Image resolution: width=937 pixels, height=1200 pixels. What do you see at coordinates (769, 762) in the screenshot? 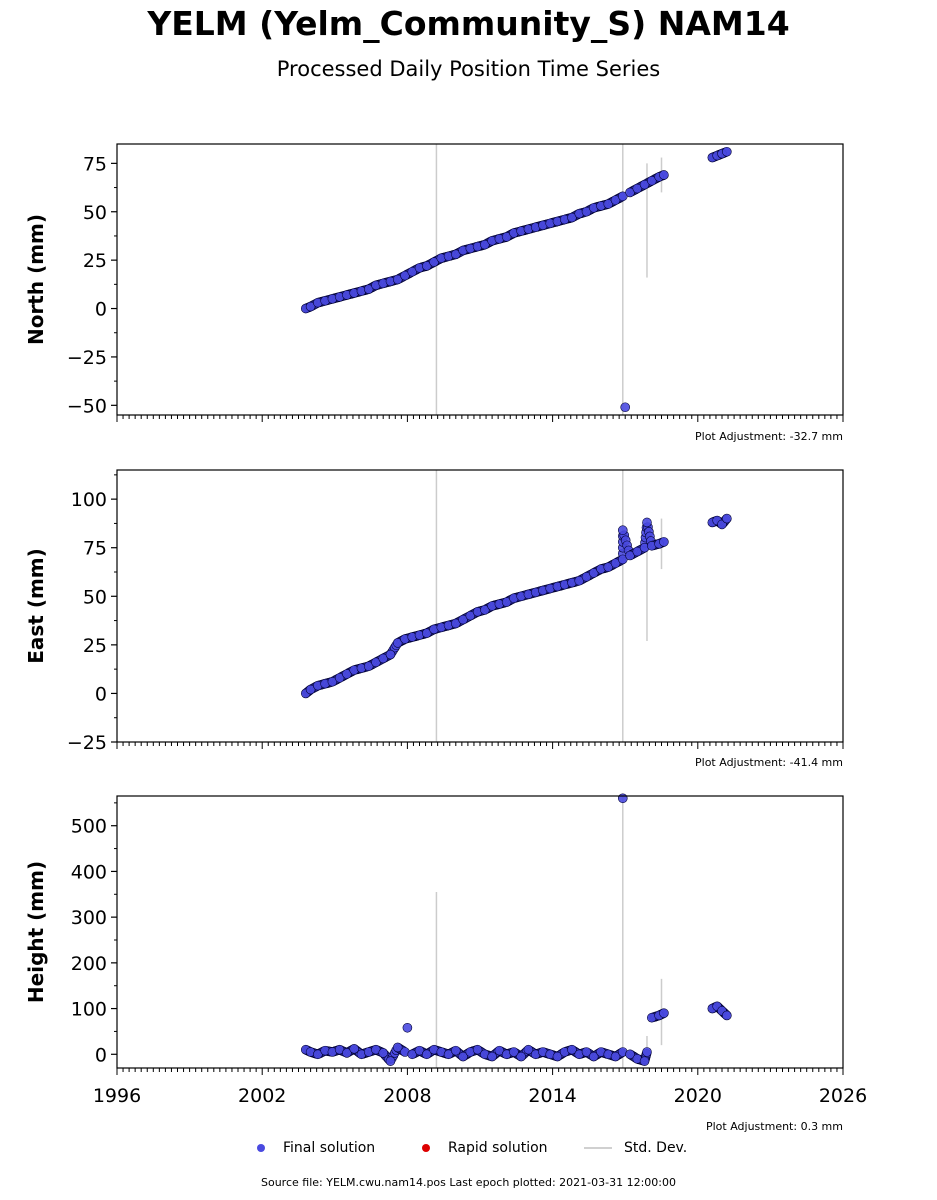
I see `plot-adjustment-note: Plot Adjustment: -41.4 mm` at bounding box center [769, 762].